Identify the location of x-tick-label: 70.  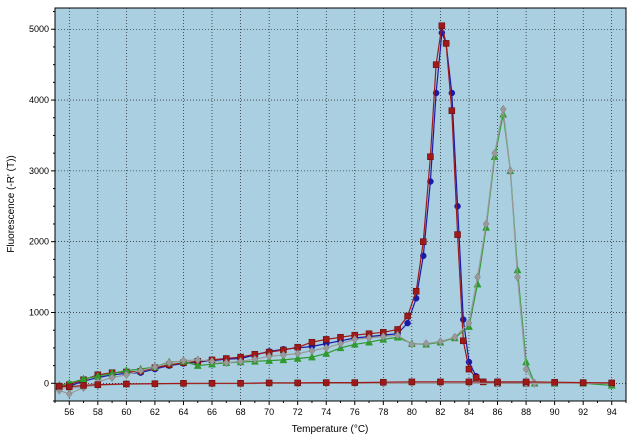
(269, 412).